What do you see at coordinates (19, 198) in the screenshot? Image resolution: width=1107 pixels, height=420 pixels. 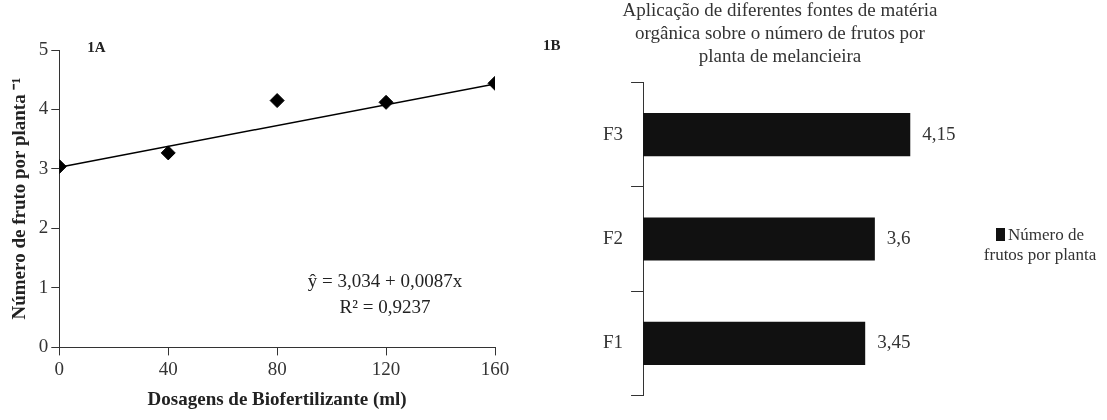 I see `y-axis-title: Número de fruto por planta ⁻¹` at bounding box center [19, 198].